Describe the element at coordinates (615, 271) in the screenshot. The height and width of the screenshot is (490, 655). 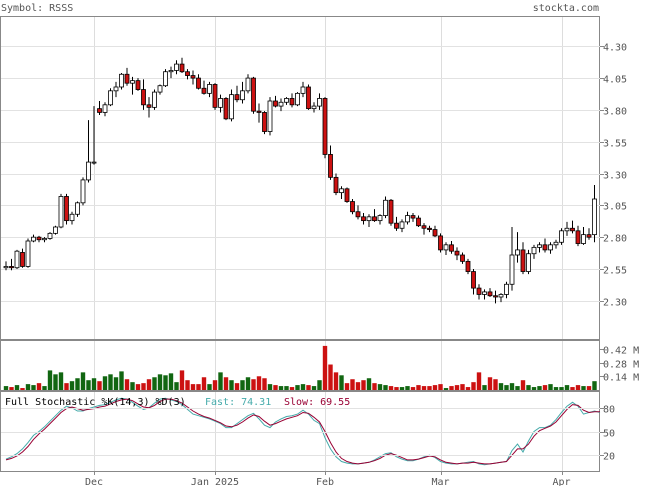
I see `y-tick-label: 2.55` at that location.